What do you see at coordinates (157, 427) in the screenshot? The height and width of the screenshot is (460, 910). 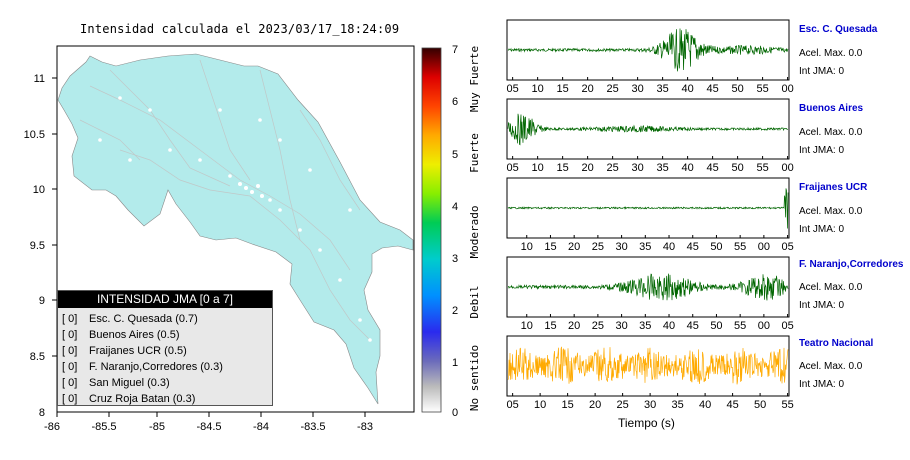 I see `lon-tick-label: -85` at bounding box center [157, 427].